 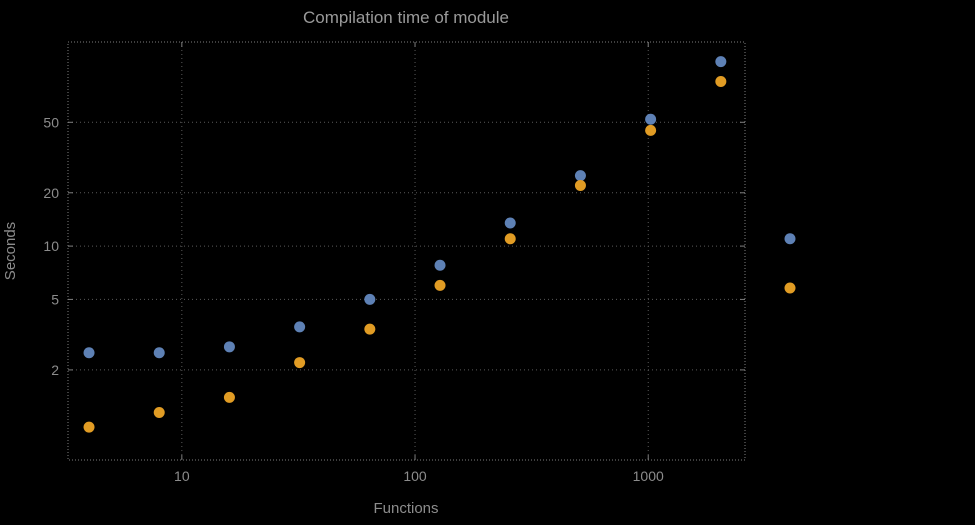 I want to click on y-tick-label: 50, so click(x=51, y=122).